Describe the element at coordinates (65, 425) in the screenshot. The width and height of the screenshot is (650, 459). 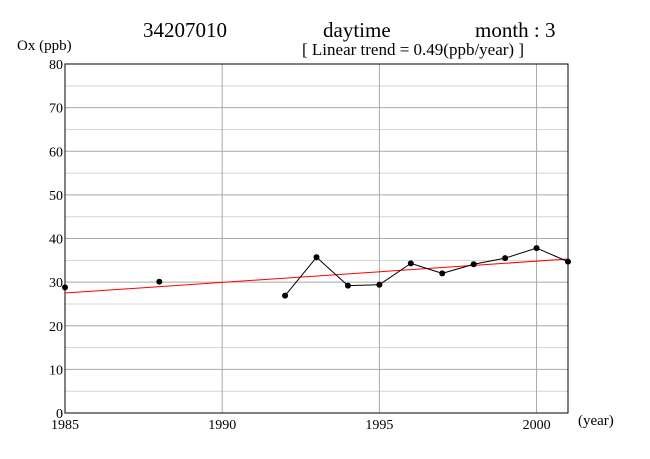
I see `x-tick-label: 1985` at that location.